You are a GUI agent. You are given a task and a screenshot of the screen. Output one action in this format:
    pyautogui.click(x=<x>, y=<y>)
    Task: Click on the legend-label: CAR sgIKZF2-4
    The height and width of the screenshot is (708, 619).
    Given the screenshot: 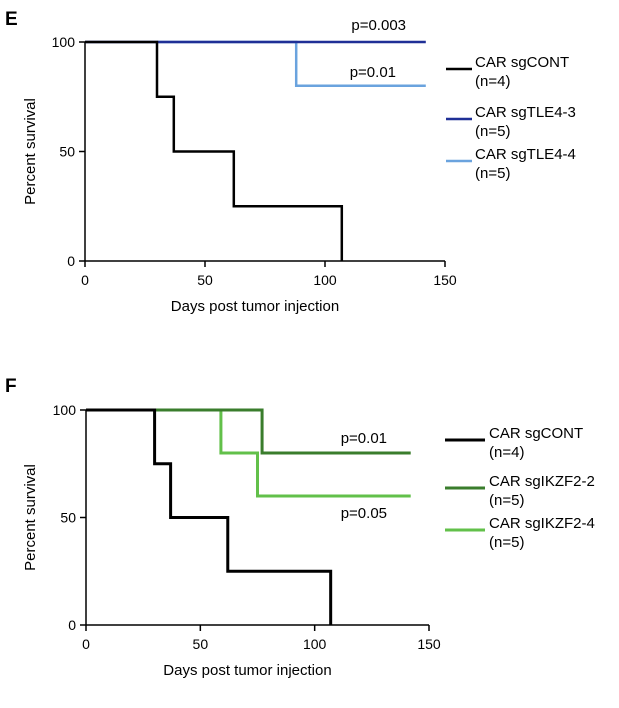 What is the action you would take?
    pyautogui.click(x=542, y=523)
    